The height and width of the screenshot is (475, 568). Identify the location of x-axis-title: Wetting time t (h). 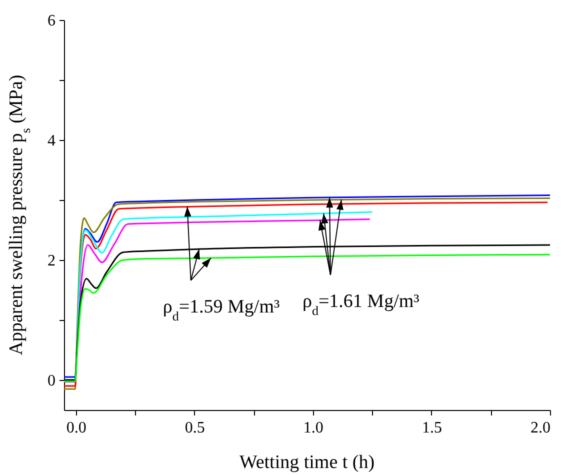
(307, 462).